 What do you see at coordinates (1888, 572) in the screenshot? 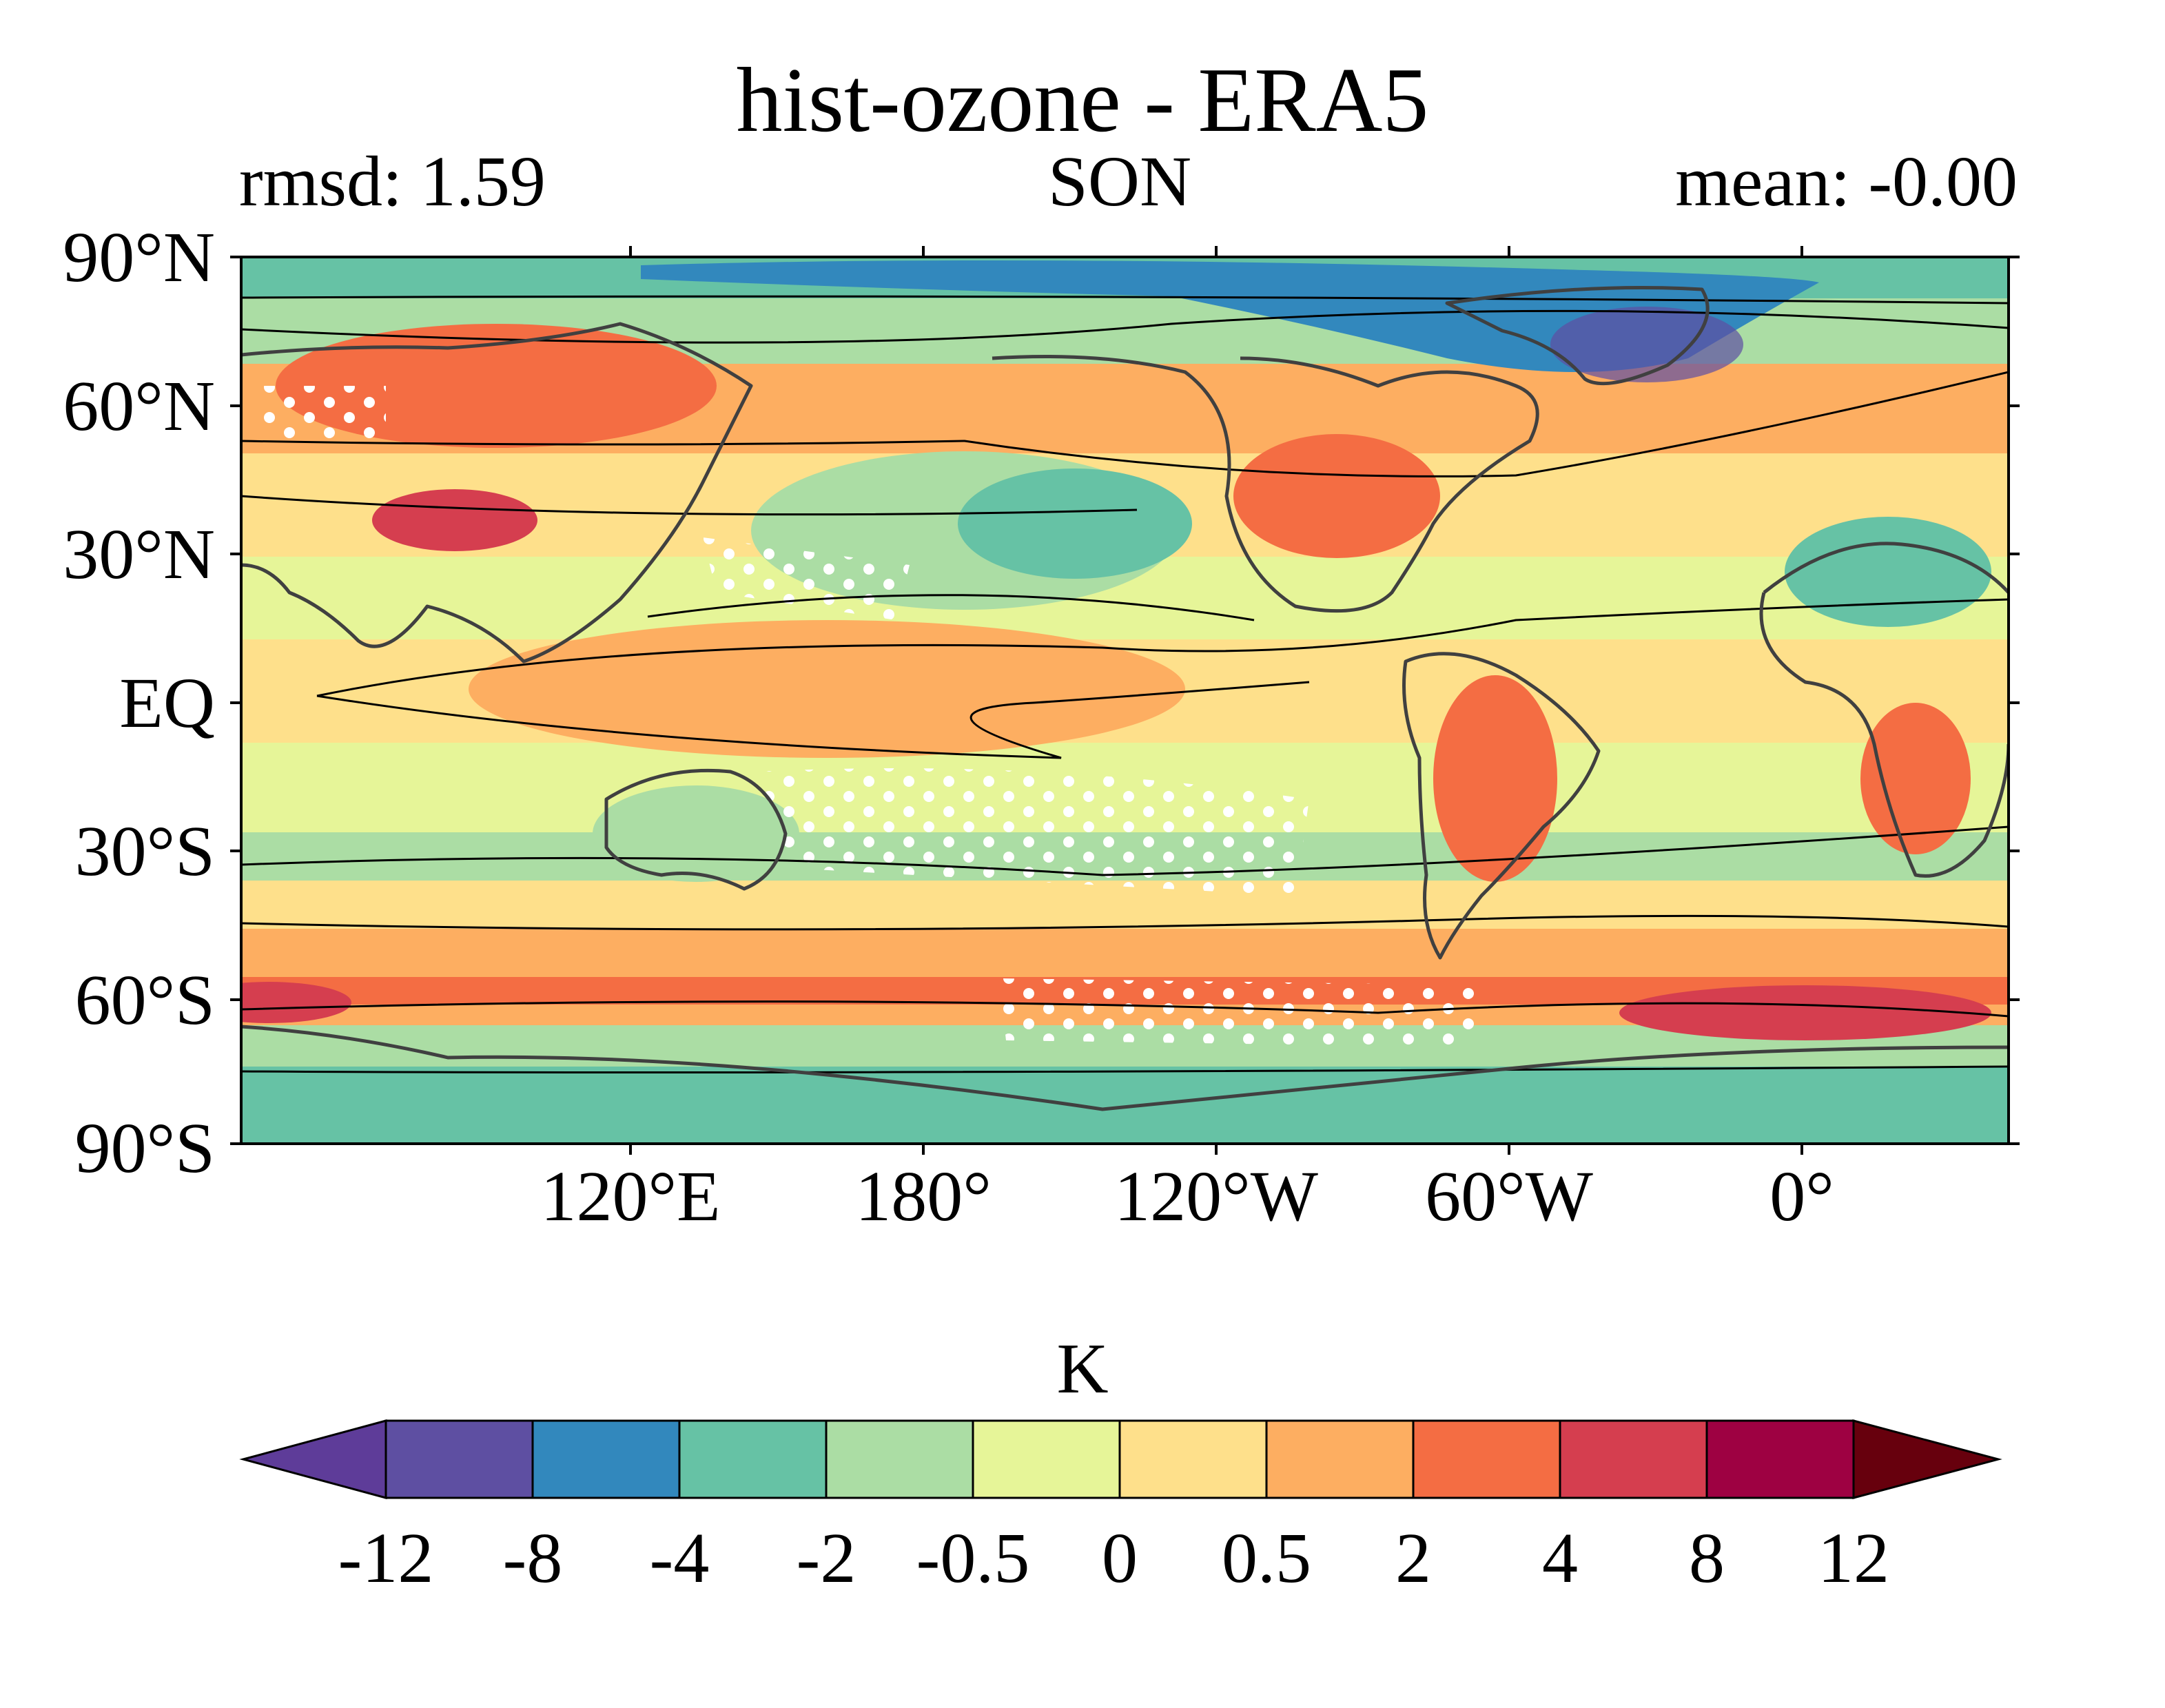
I see `sahara-anomaly` at bounding box center [1888, 572].